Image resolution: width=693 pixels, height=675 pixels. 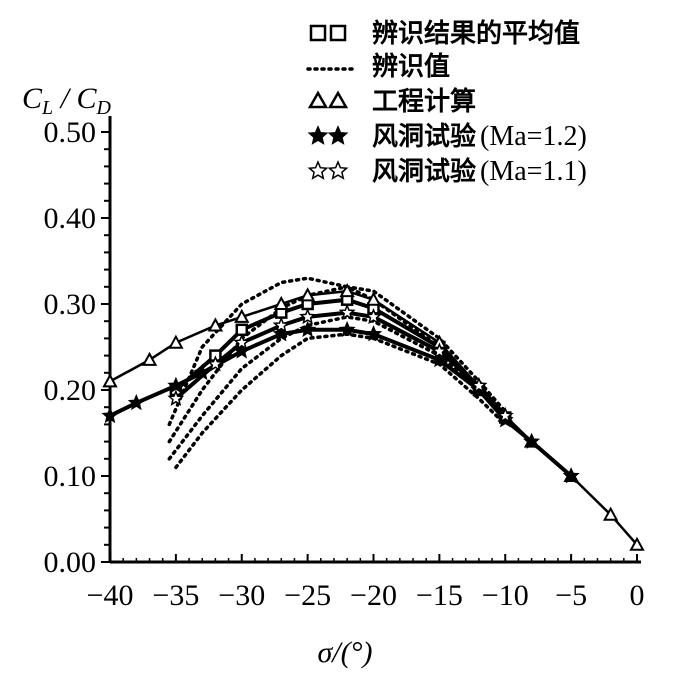 I want to click on legend-suffix: (Ma=1.1), so click(x=533, y=171).